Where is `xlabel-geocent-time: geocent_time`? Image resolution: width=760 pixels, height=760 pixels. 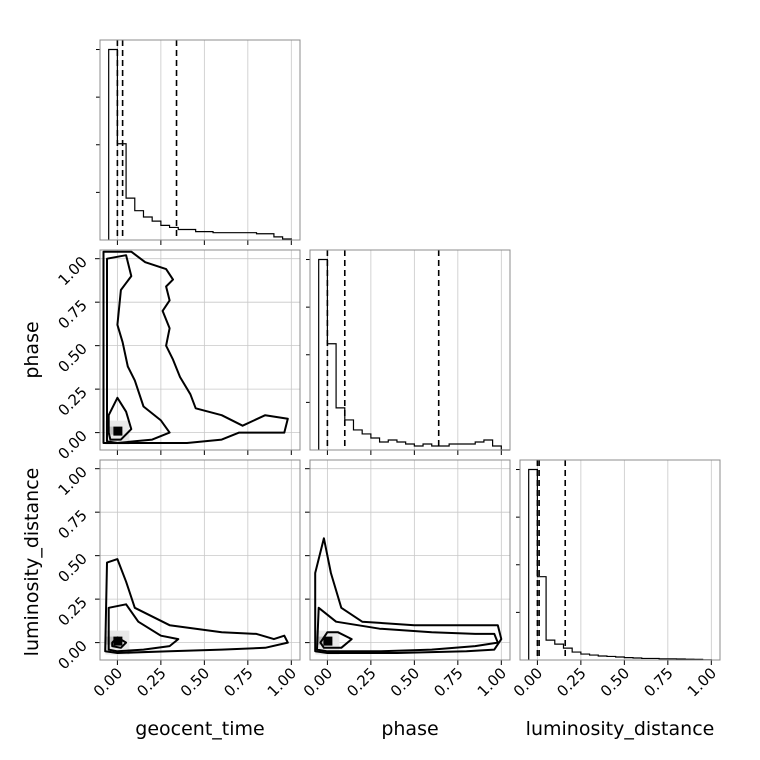
xlabel-geocent-time: geocent_time is located at coordinates (199, 729).